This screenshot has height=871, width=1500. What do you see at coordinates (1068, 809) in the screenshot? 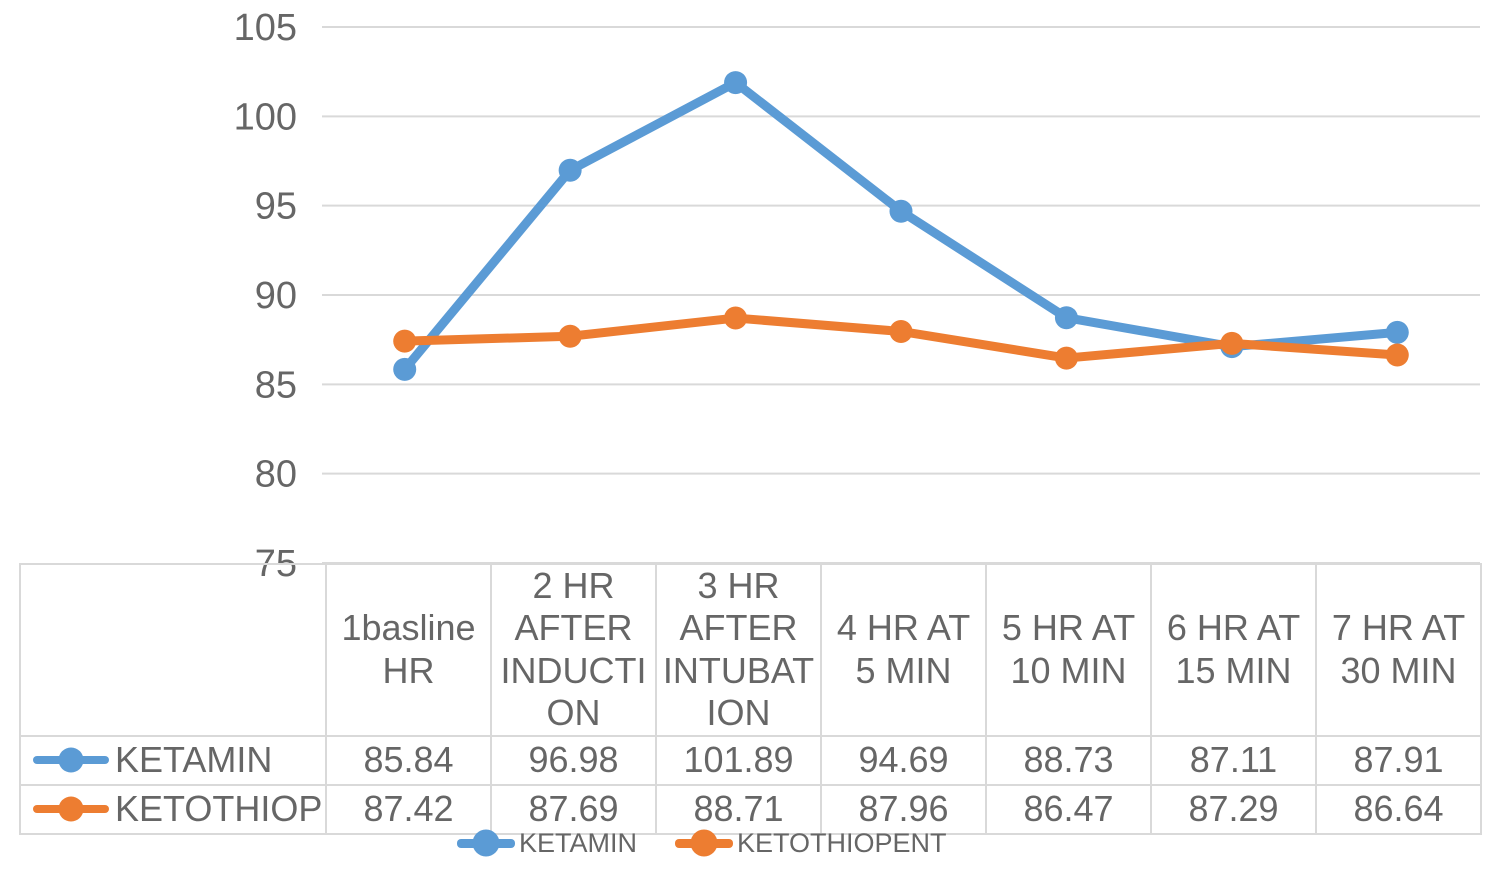
I see `table-cell: 86.47` at bounding box center [1068, 809].